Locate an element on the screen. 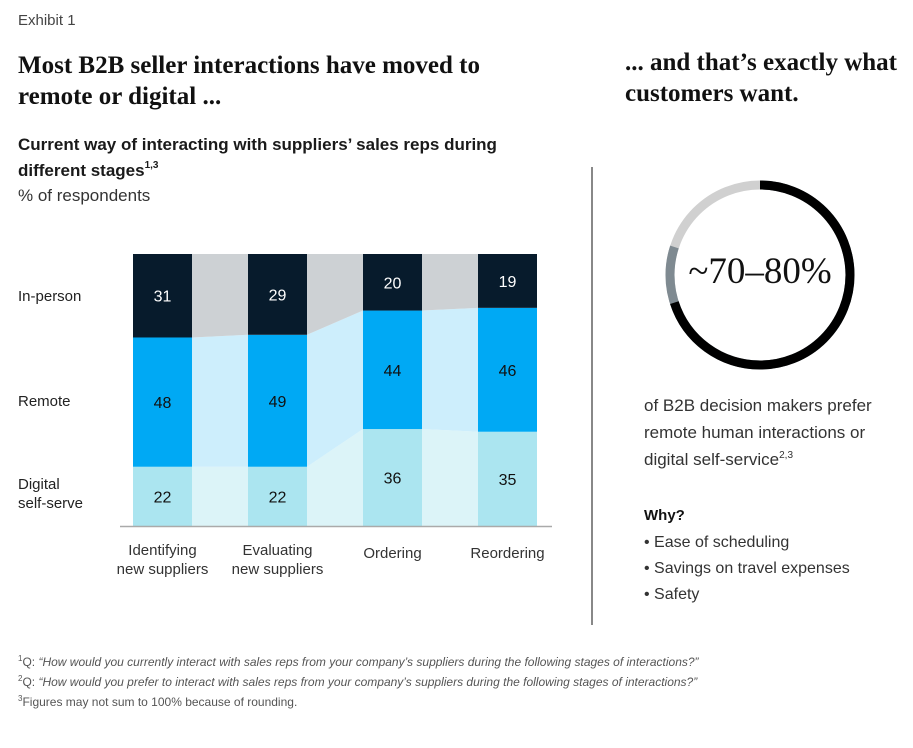  data-label-in-person: 29 is located at coordinates (278, 295).